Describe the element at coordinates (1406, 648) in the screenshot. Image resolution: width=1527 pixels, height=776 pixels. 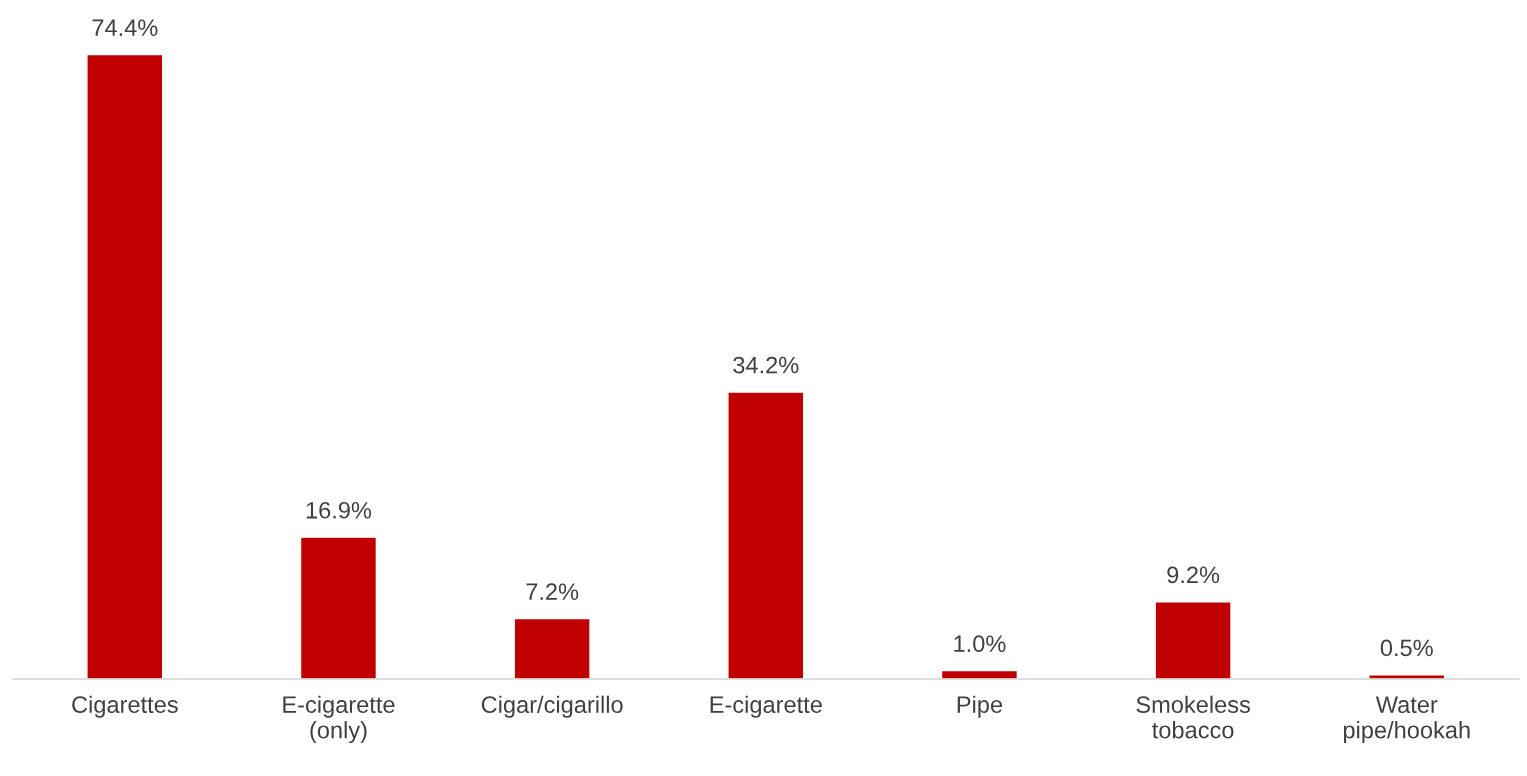
I see `data-label: 0.5%` at that location.